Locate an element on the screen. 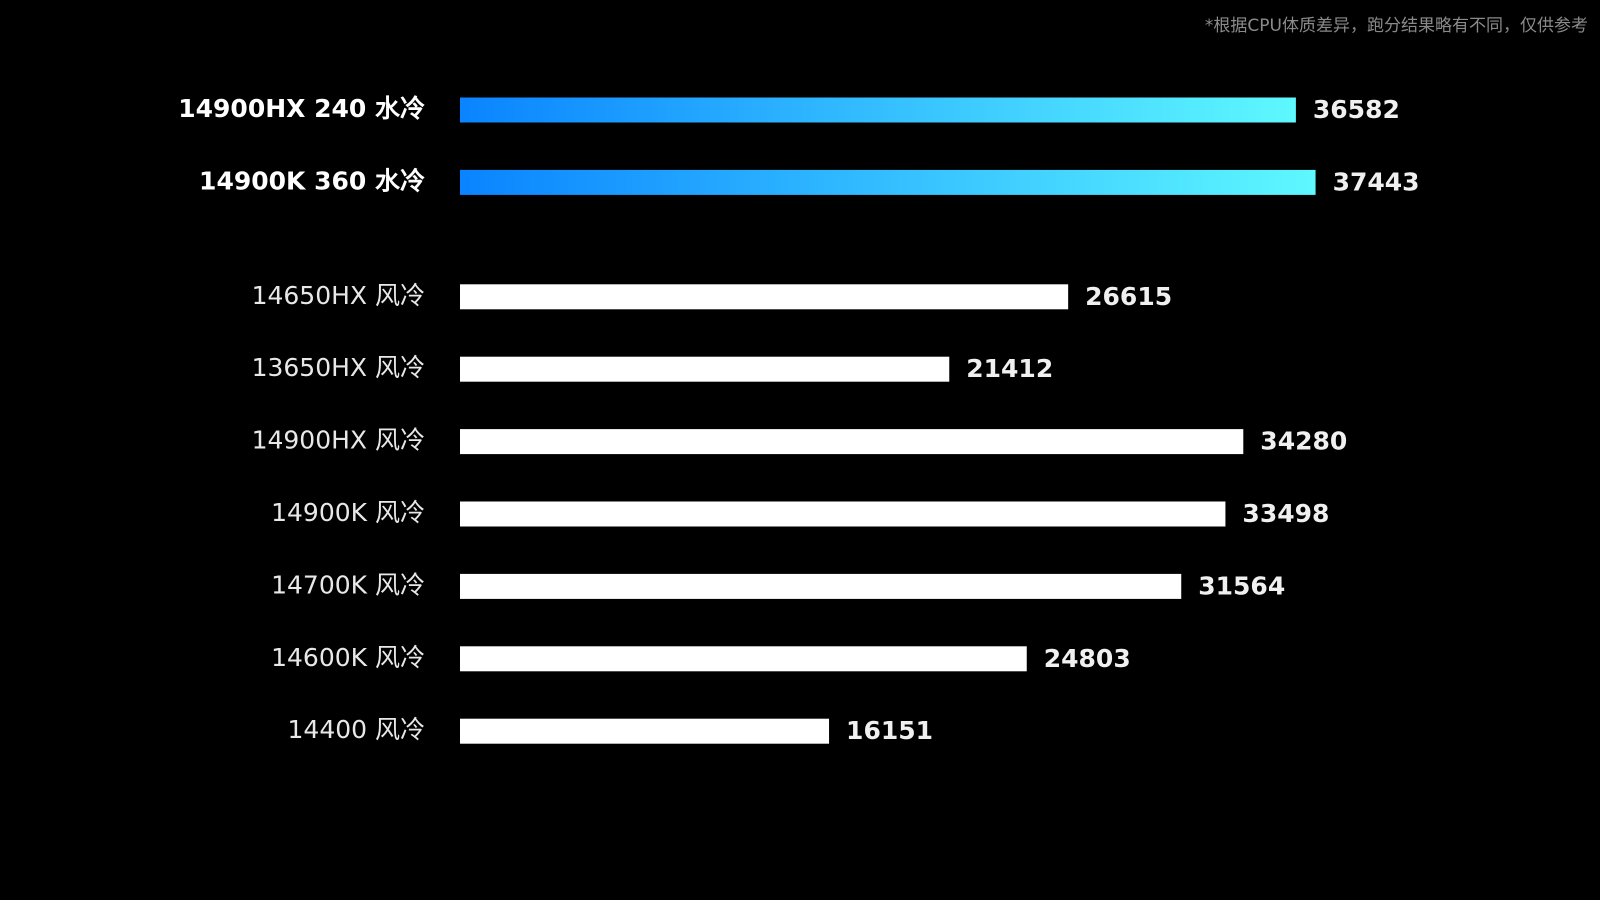 The width and height of the screenshot is (1600, 900). category-label: 14400 风冷 is located at coordinates (356, 729).